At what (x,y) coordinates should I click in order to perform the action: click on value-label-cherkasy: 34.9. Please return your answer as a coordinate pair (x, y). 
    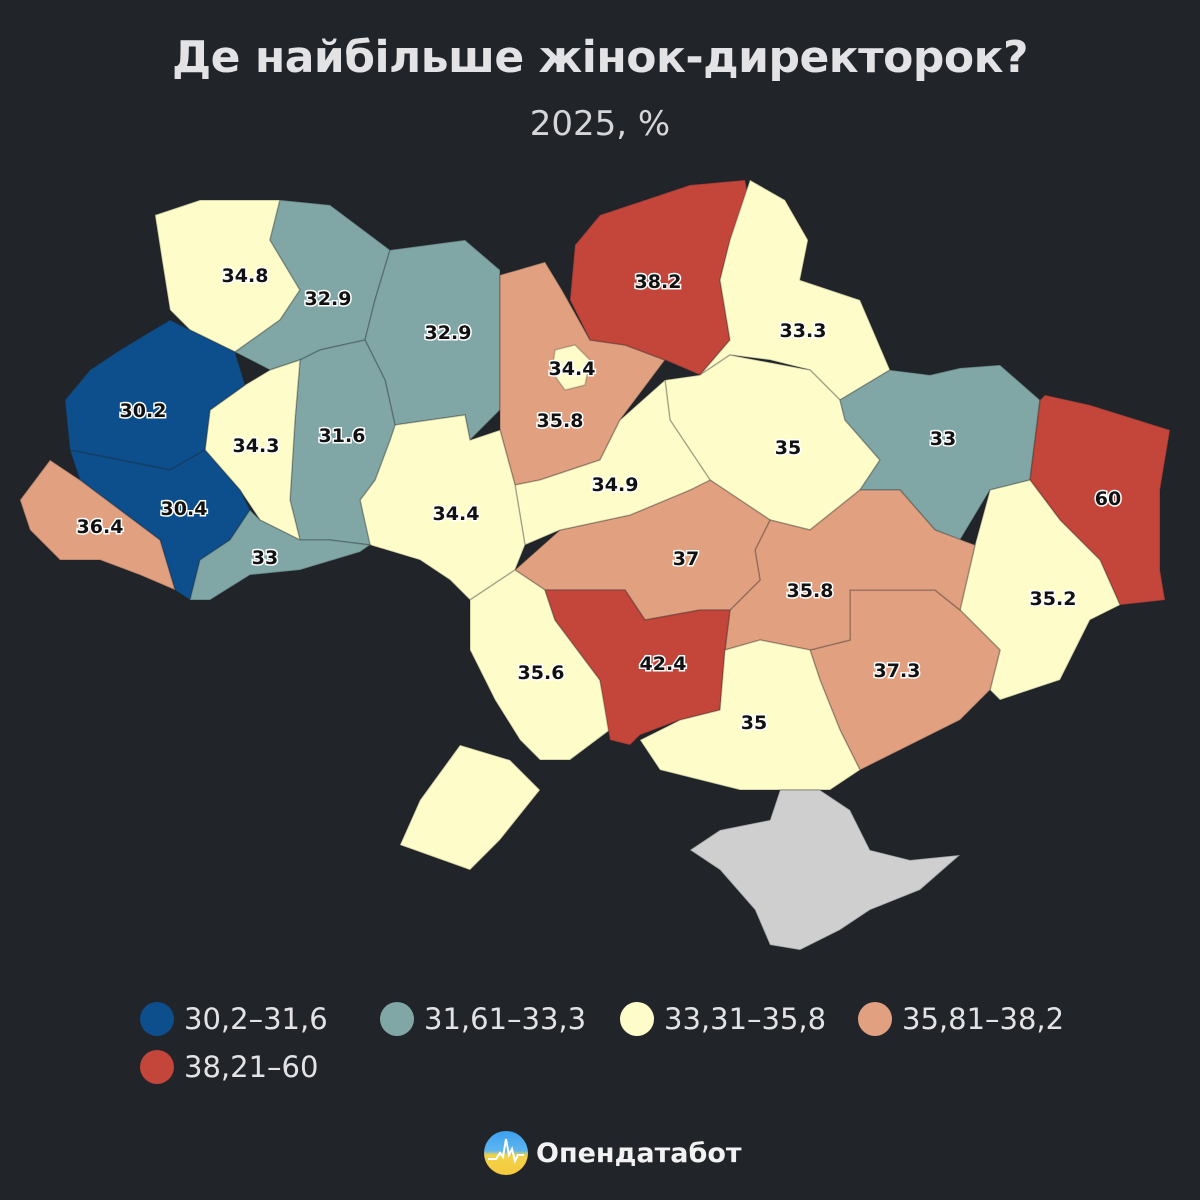
    Looking at the image, I should click on (615, 485).